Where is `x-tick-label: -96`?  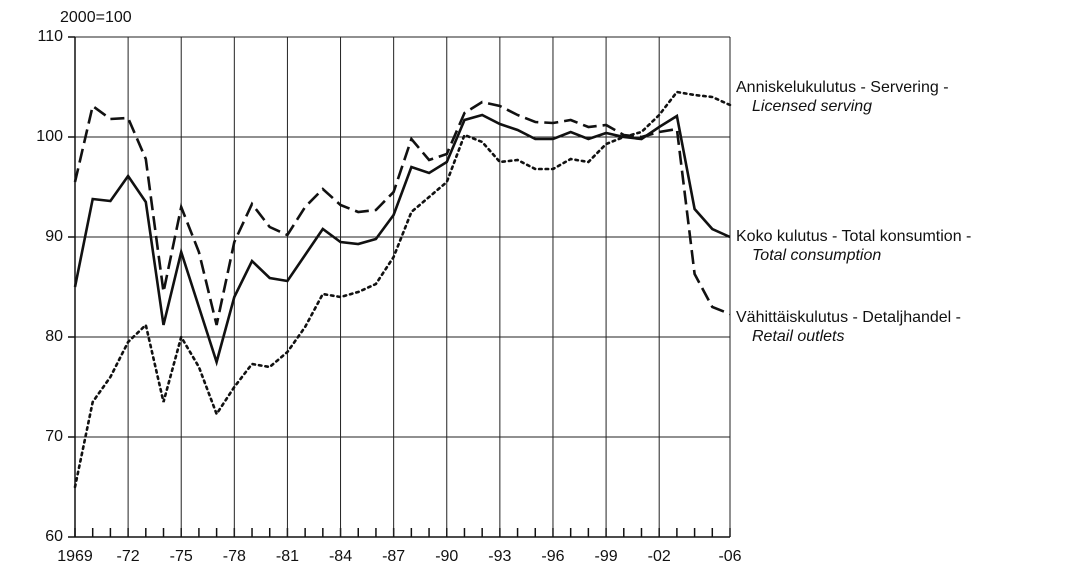 x-tick-label: -96 is located at coordinates (552, 556).